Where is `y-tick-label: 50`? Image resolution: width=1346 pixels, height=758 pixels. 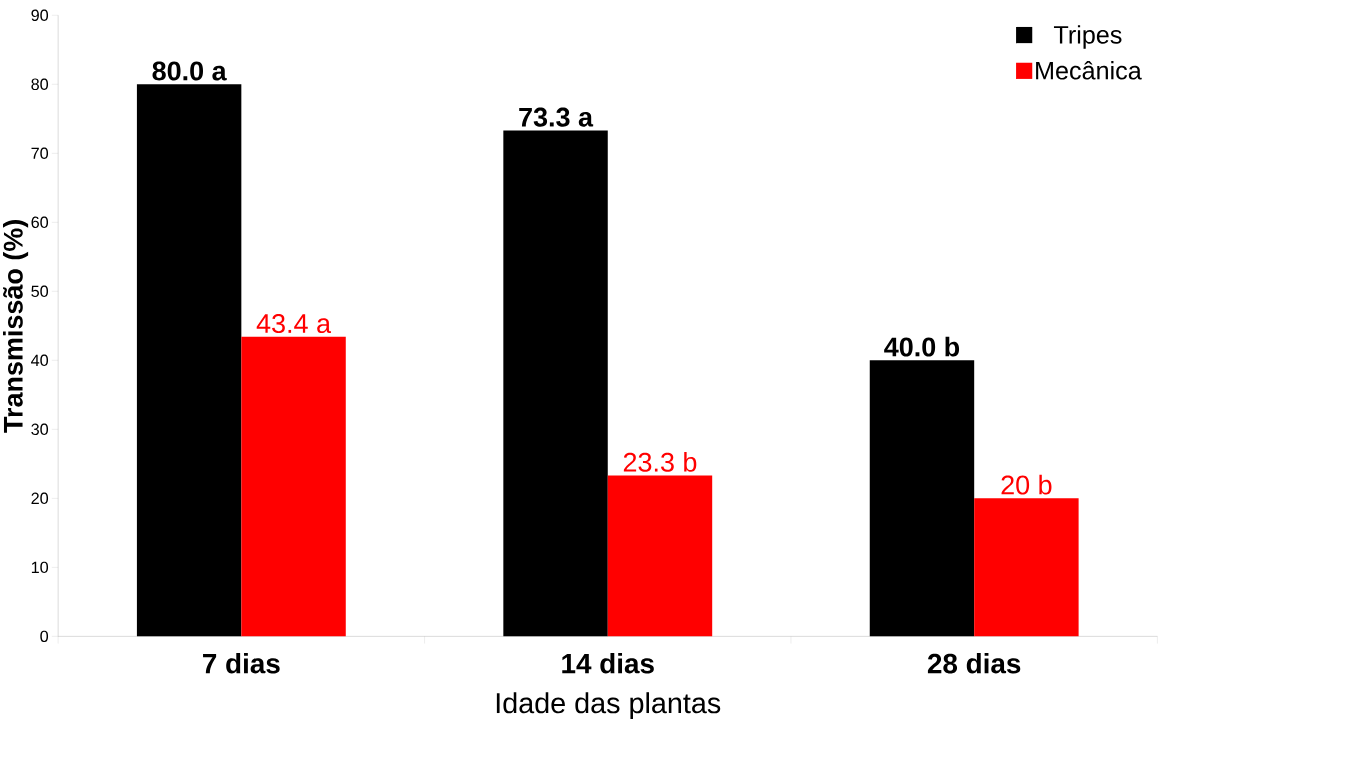 y-tick-label: 50 is located at coordinates (40, 291).